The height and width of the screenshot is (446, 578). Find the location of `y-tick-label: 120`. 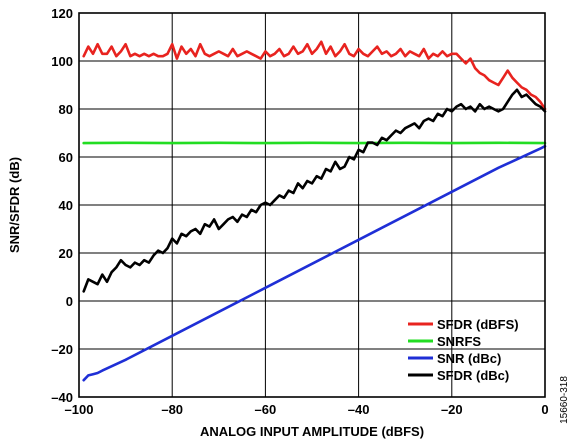

y-tick-label: 120 is located at coordinates (62, 13).